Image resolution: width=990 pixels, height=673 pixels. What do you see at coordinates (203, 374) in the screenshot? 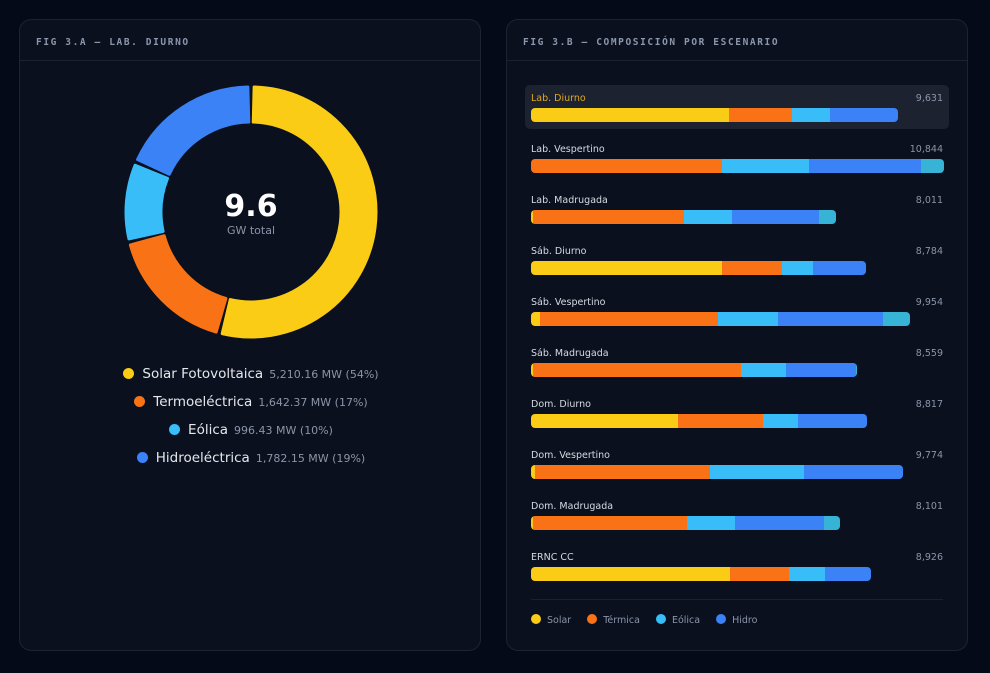
I see `legend-label: Solar Fotovoltaica` at bounding box center [203, 374].